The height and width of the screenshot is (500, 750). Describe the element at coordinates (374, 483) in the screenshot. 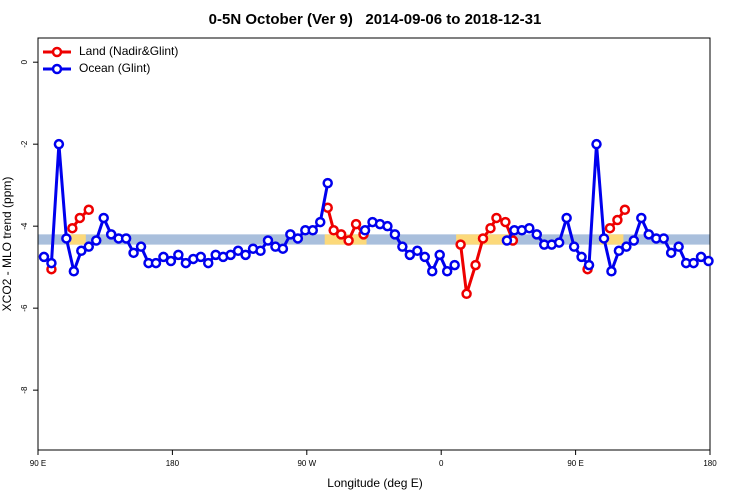

I see `x-axis-label: Longitude (deg E)` at that location.